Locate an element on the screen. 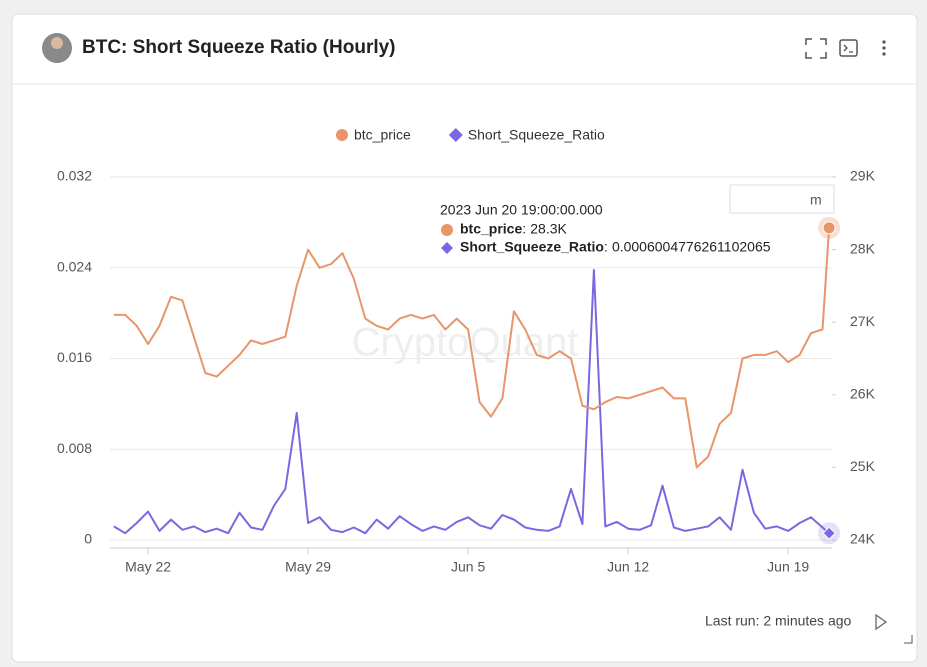 The height and width of the screenshot is (667, 927). menu-icon is located at coordinates (884, 48).